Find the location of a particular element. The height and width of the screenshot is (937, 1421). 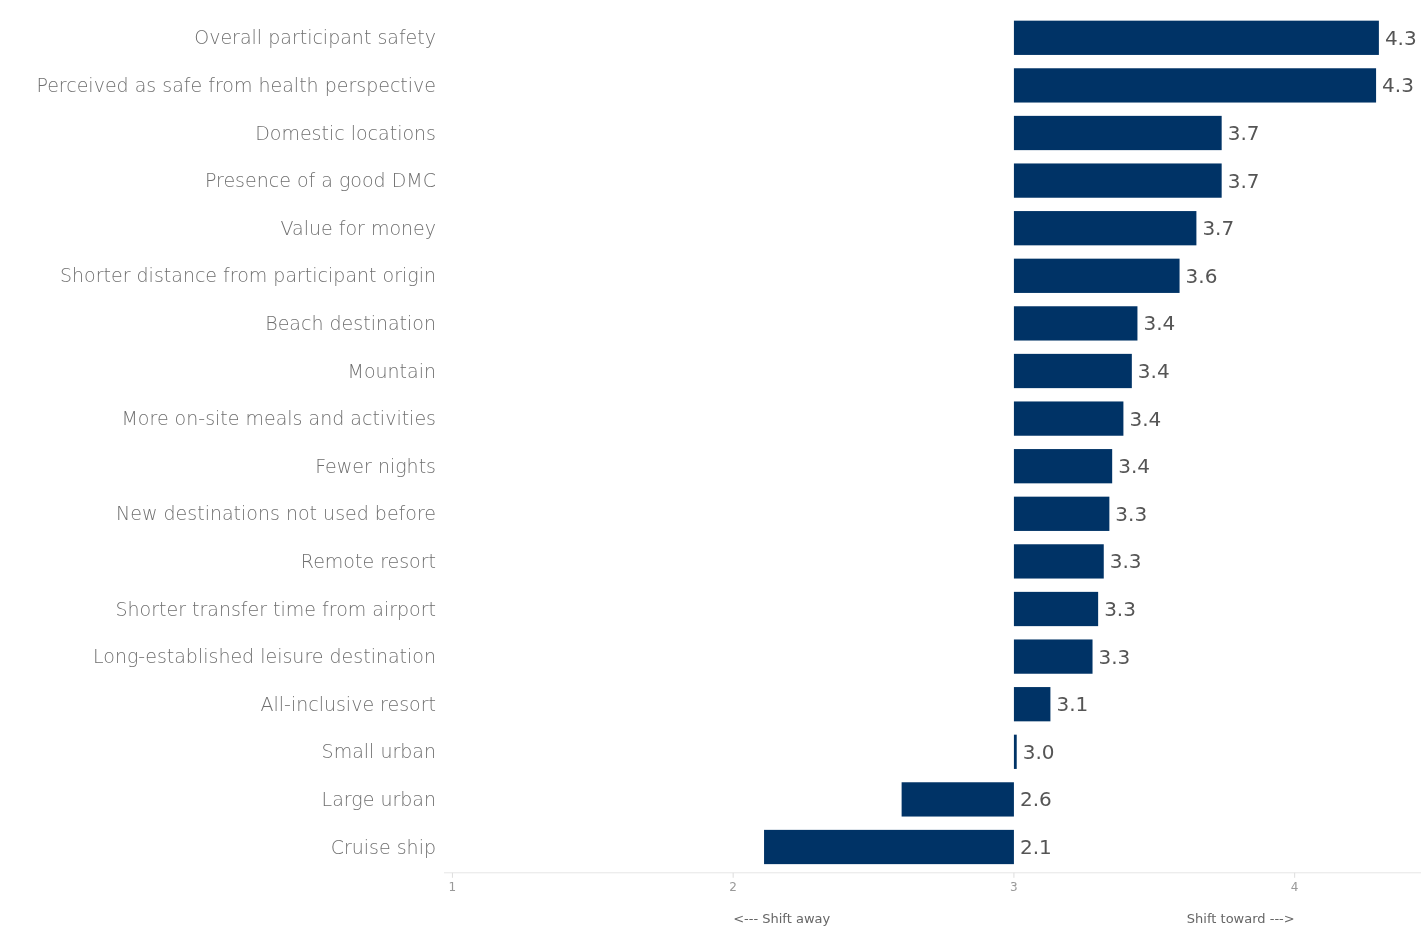

y-tick-label: Small urban is located at coordinates (378, 751).